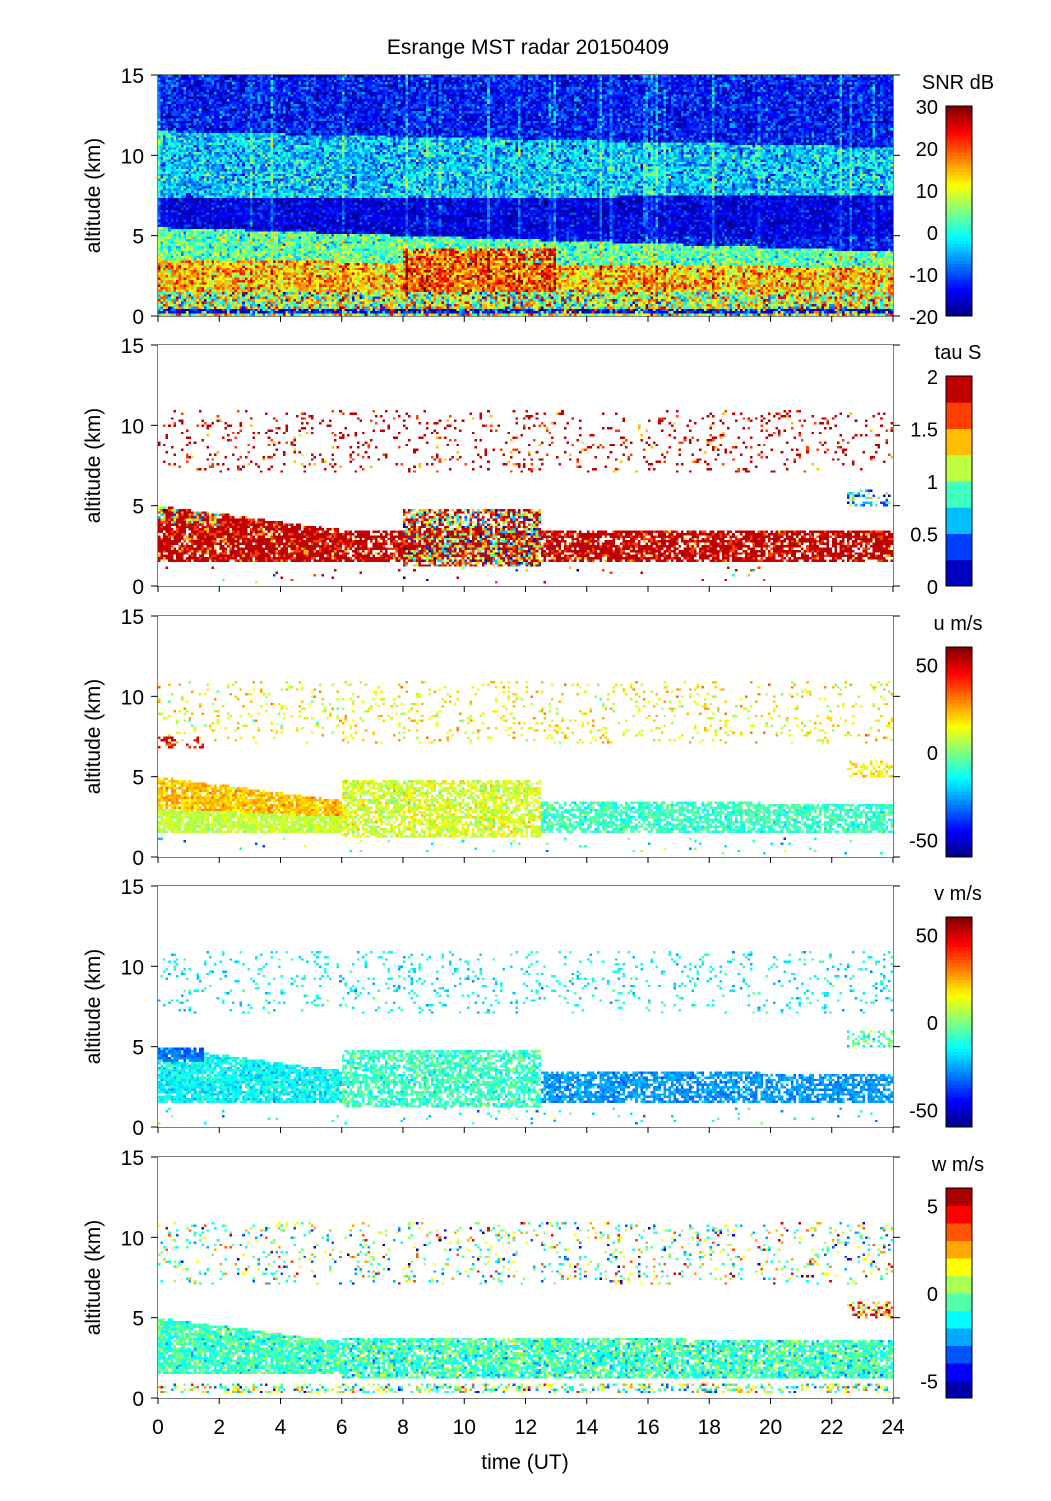  What do you see at coordinates (132, 1238) in the screenshot?
I see `y-tick-label: 10` at bounding box center [132, 1238].